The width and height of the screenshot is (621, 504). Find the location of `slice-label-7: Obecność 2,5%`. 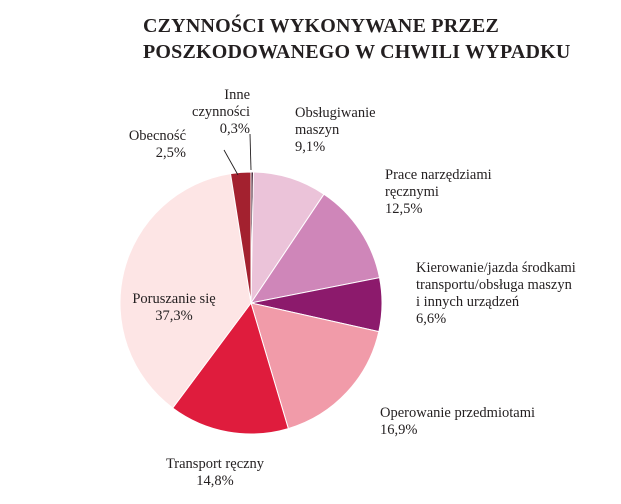

slice-label-7: Obecność 2,5% is located at coordinates (157, 144).